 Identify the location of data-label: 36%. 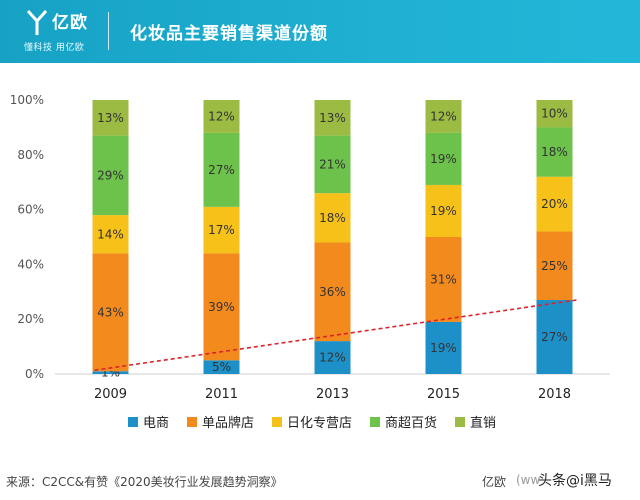
(332, 292).